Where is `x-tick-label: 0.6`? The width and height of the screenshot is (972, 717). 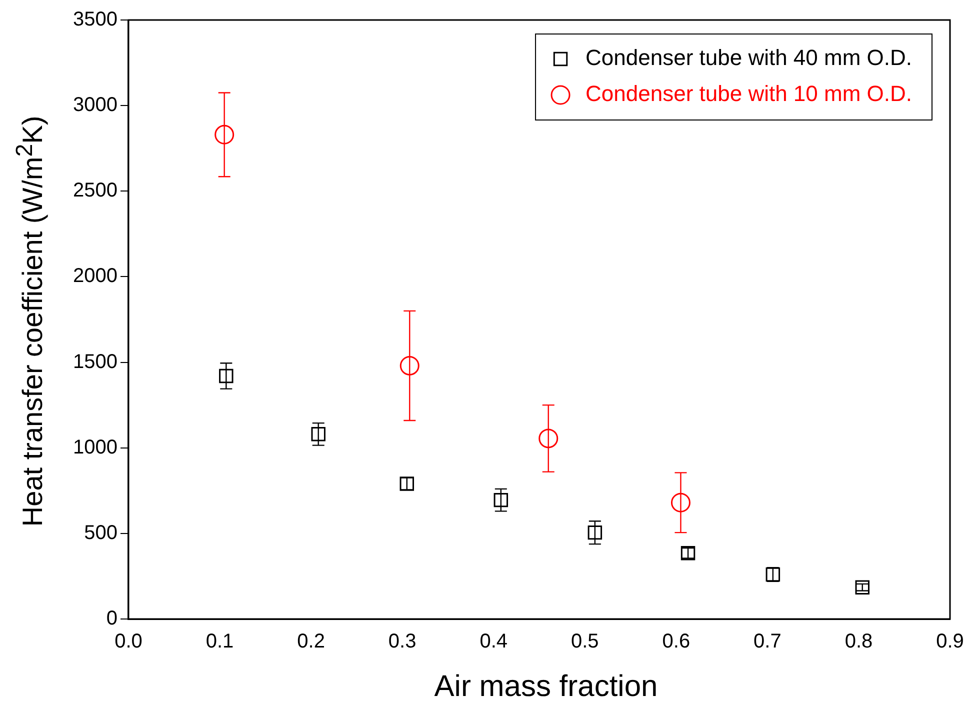 x-tick-label: 0.6 is located at coordinates (676, 641).